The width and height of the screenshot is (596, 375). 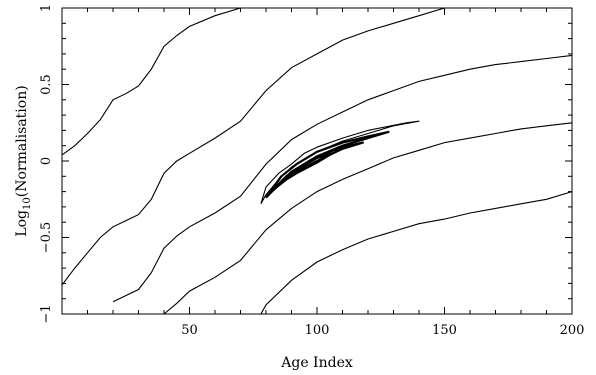 What do you see at coordinates (317, 330) in the screenshot?
I see `x-tick-label: 100` at bounding box center [317, 330].